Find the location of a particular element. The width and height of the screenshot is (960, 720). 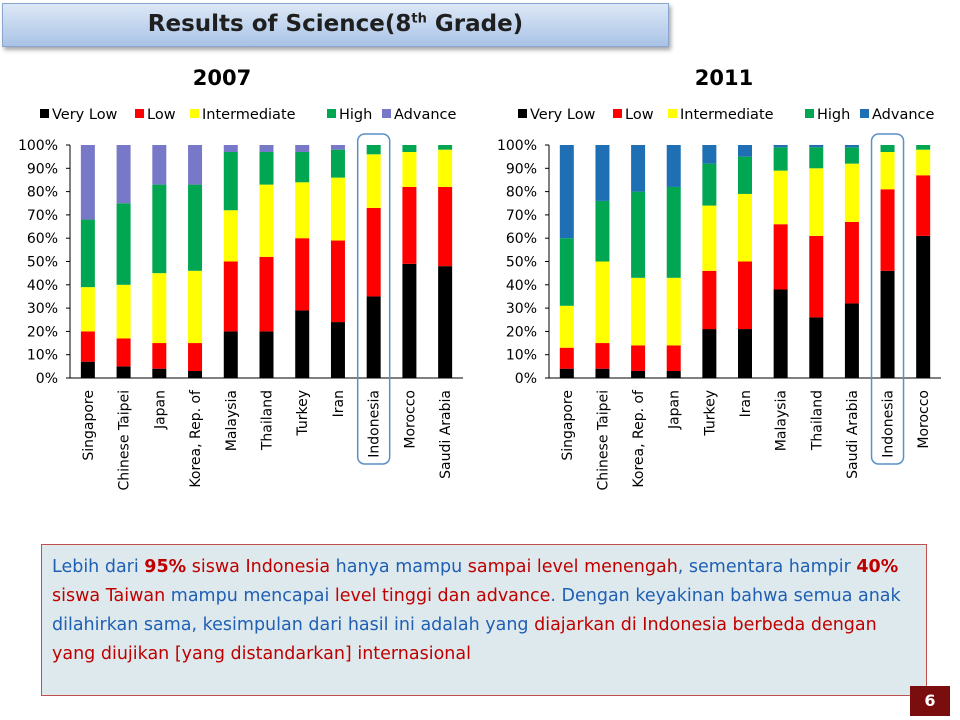

title-banner: Results of Science(8th Grade) is located at coordinates (335, 25).